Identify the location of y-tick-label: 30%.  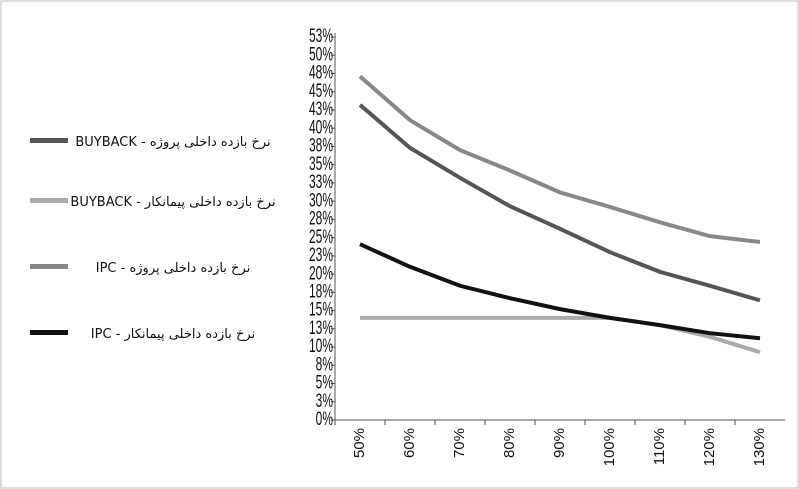
(321, 200).